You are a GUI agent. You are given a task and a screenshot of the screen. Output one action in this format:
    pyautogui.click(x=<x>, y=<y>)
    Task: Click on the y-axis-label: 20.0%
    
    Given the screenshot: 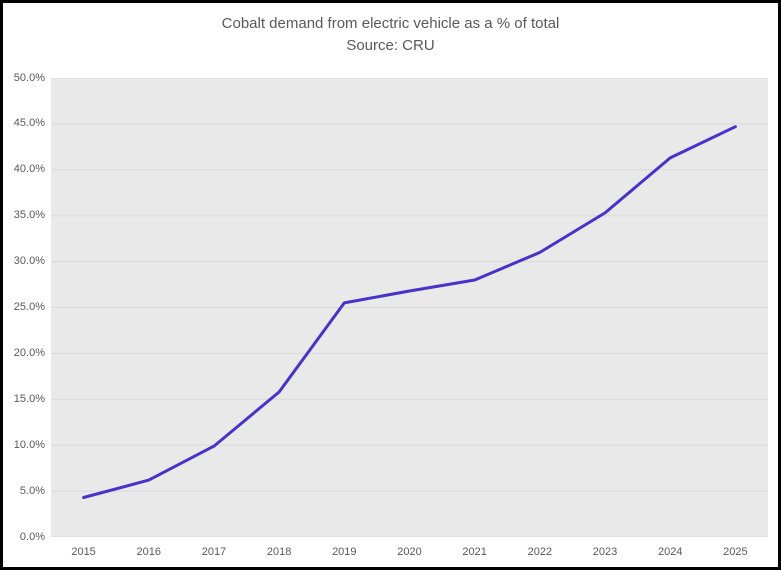 What is the action you would take?
    pyautogui.click(x=29, y=352)
    